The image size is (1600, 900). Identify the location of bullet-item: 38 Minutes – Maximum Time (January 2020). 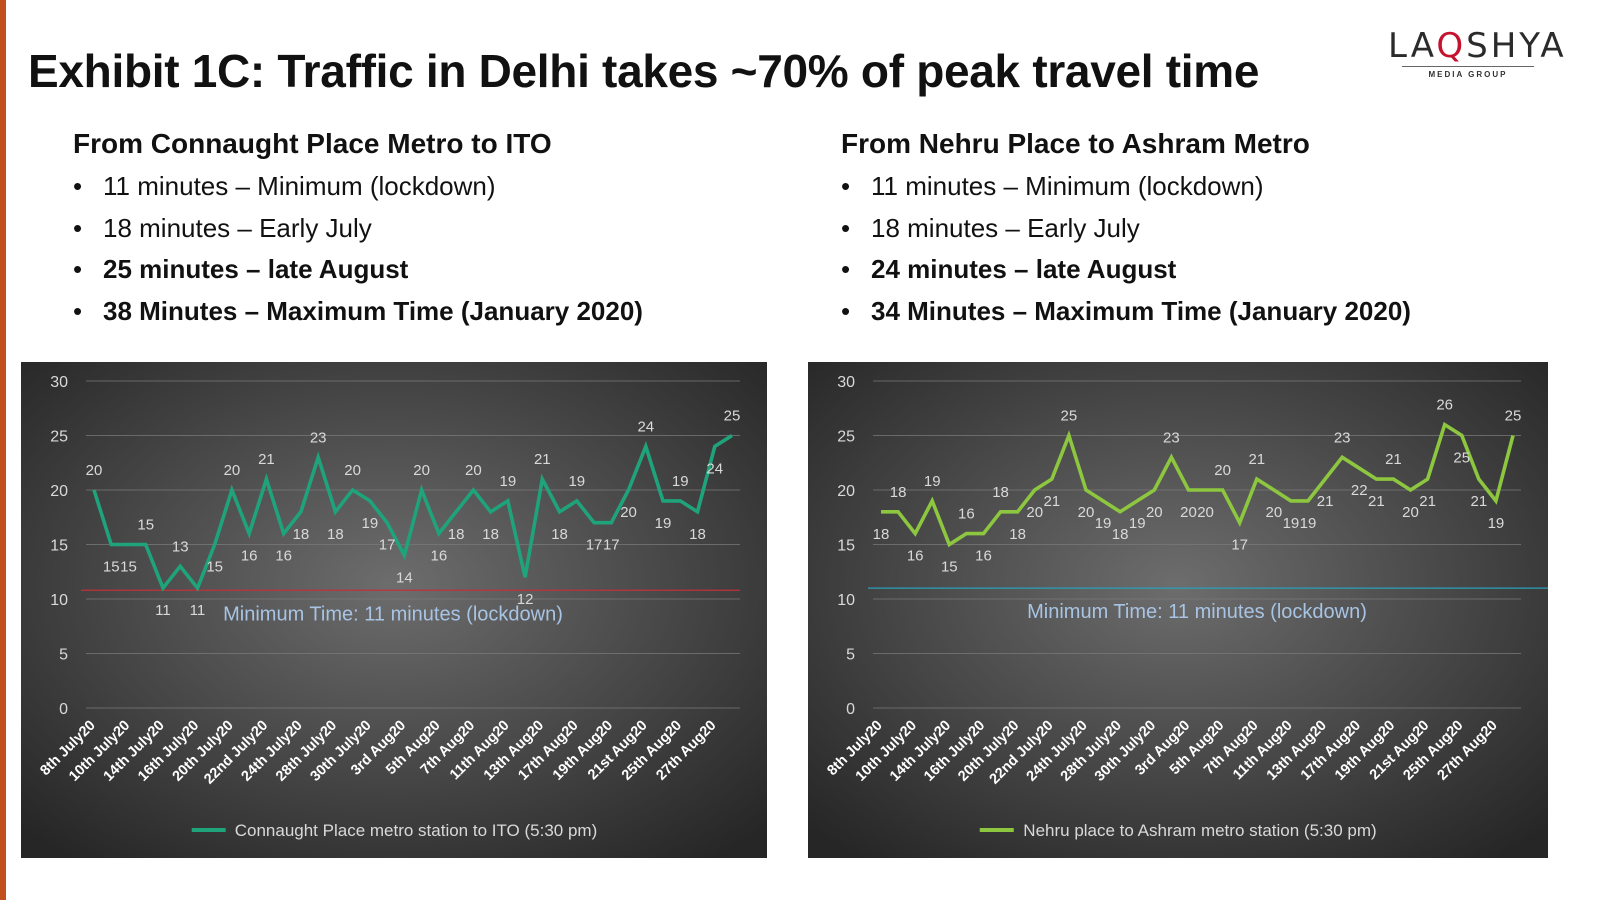
(358, 312).